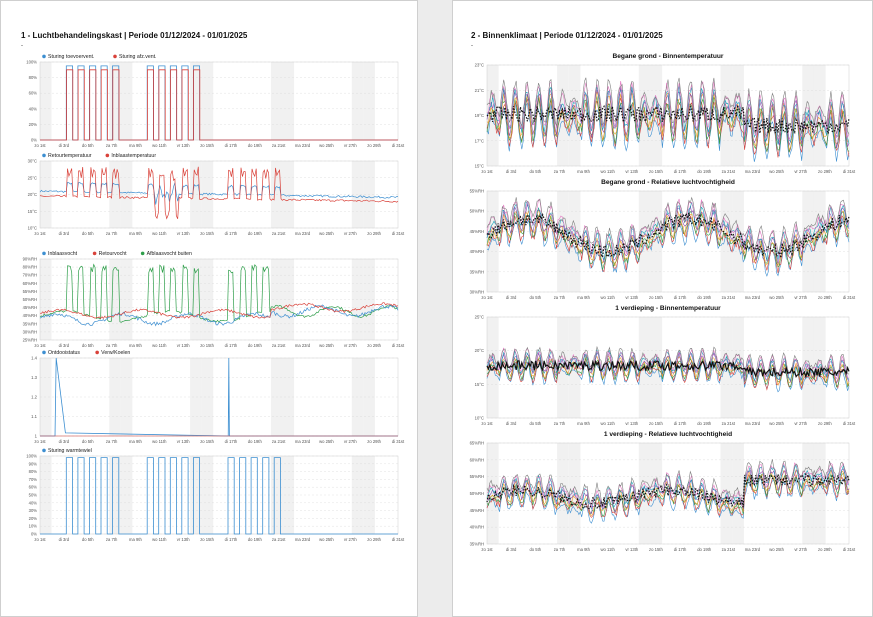 Image resolution: width=873 pixels, height=617 pixels. I want to click on y-tick-label: 40%RH, so click(477, 251).